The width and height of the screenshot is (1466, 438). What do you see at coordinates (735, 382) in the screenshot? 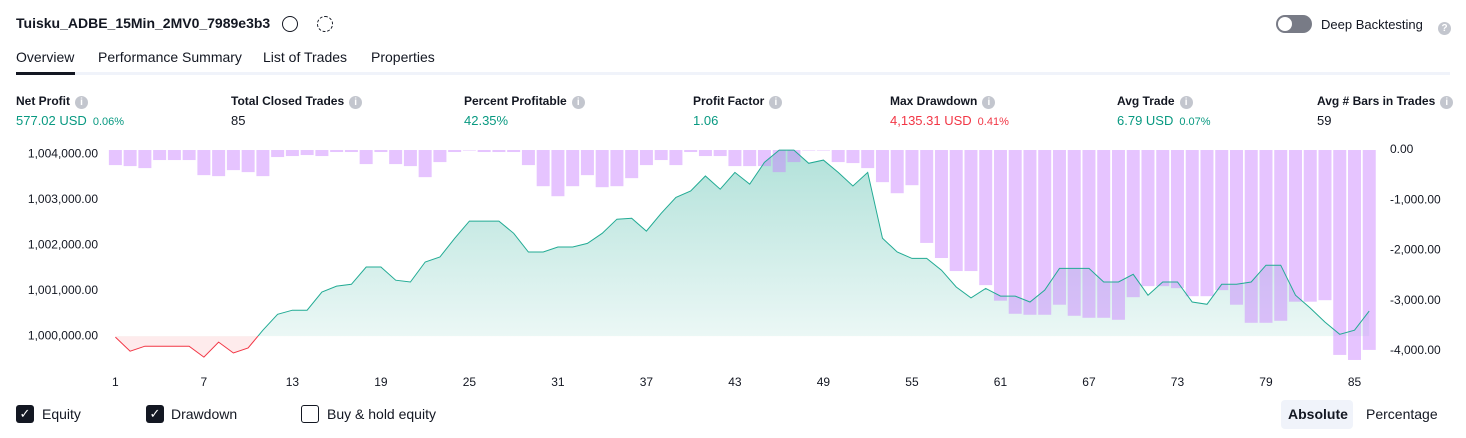
I see `x-tick-label: 43` at bounding box center [735, 382].